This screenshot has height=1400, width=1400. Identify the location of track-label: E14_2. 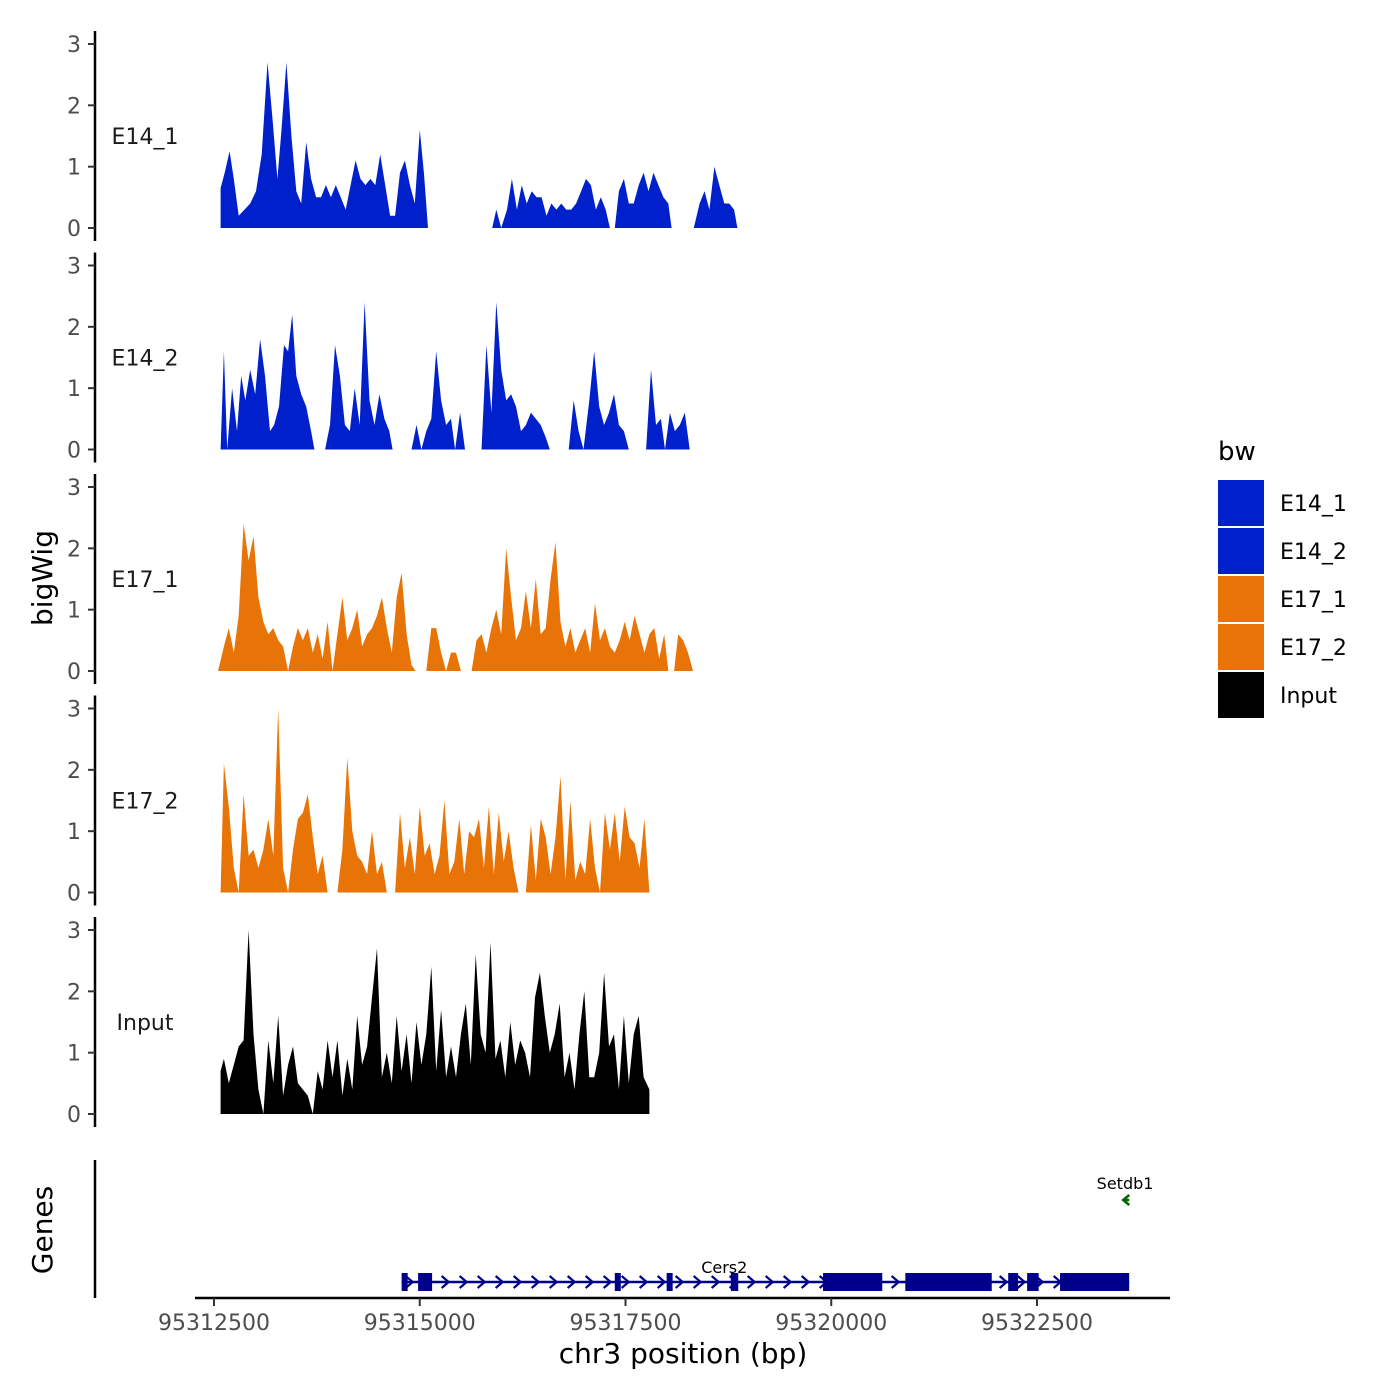
(145, 359).